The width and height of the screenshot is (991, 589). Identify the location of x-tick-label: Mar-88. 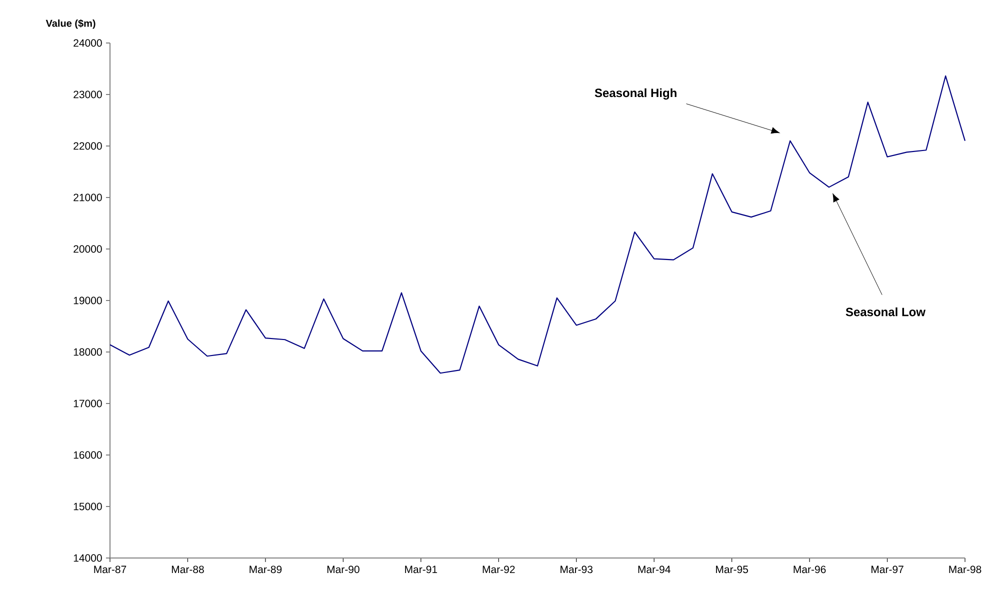
(188, 570).